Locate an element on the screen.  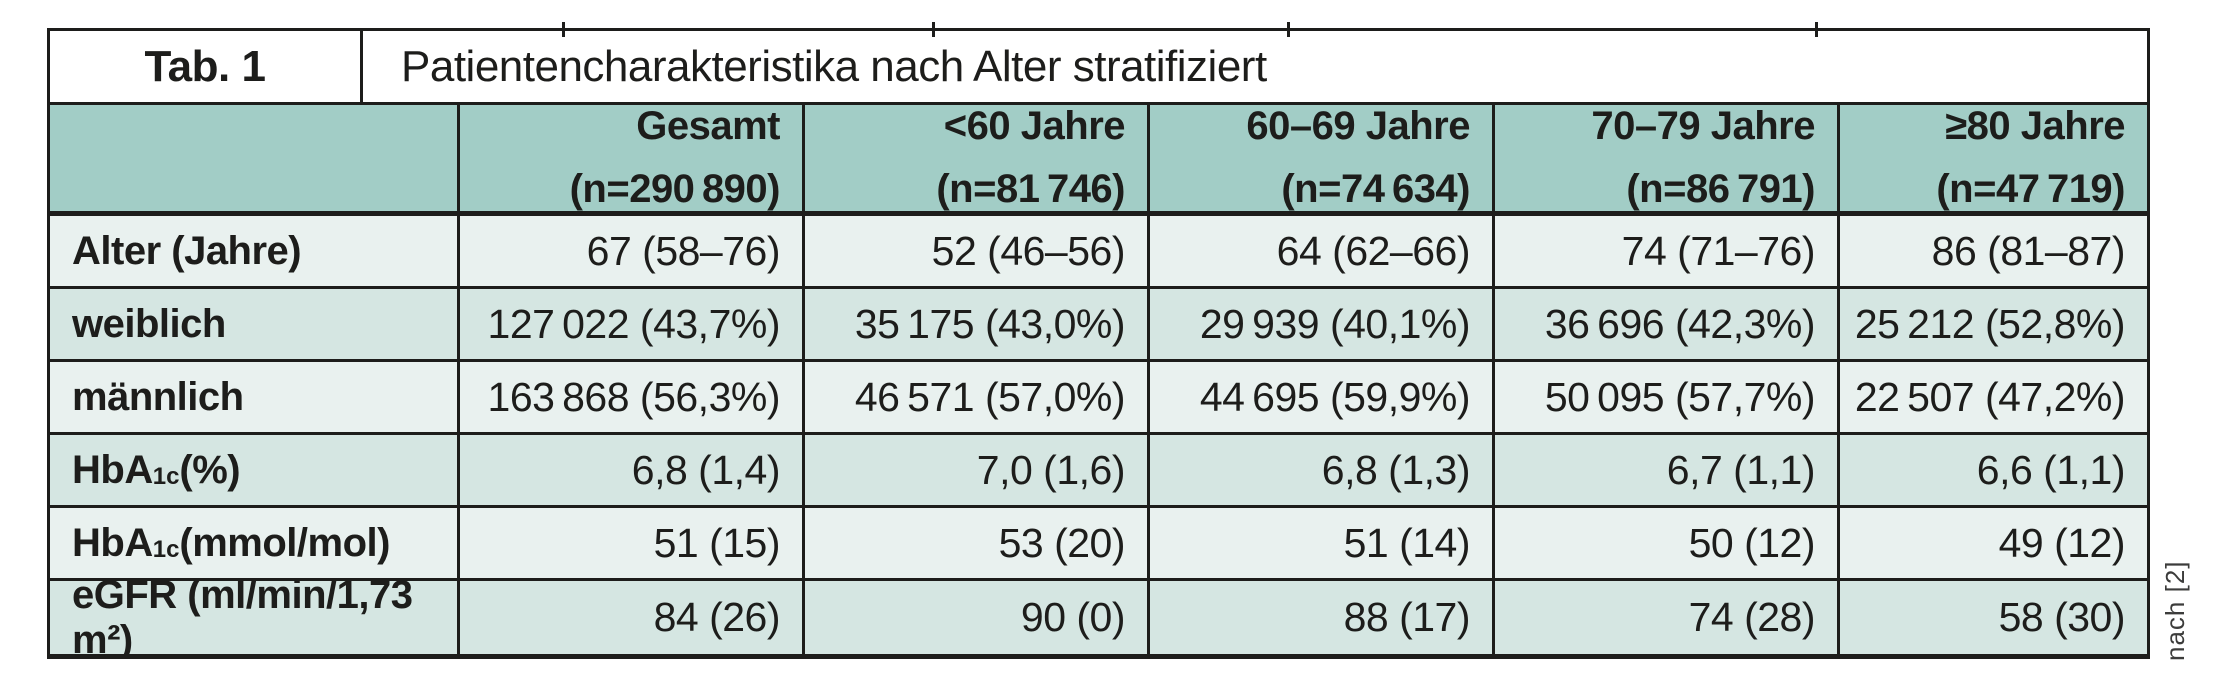
table-cell: 86 (81–87) is located at coordinates (1993, 252).